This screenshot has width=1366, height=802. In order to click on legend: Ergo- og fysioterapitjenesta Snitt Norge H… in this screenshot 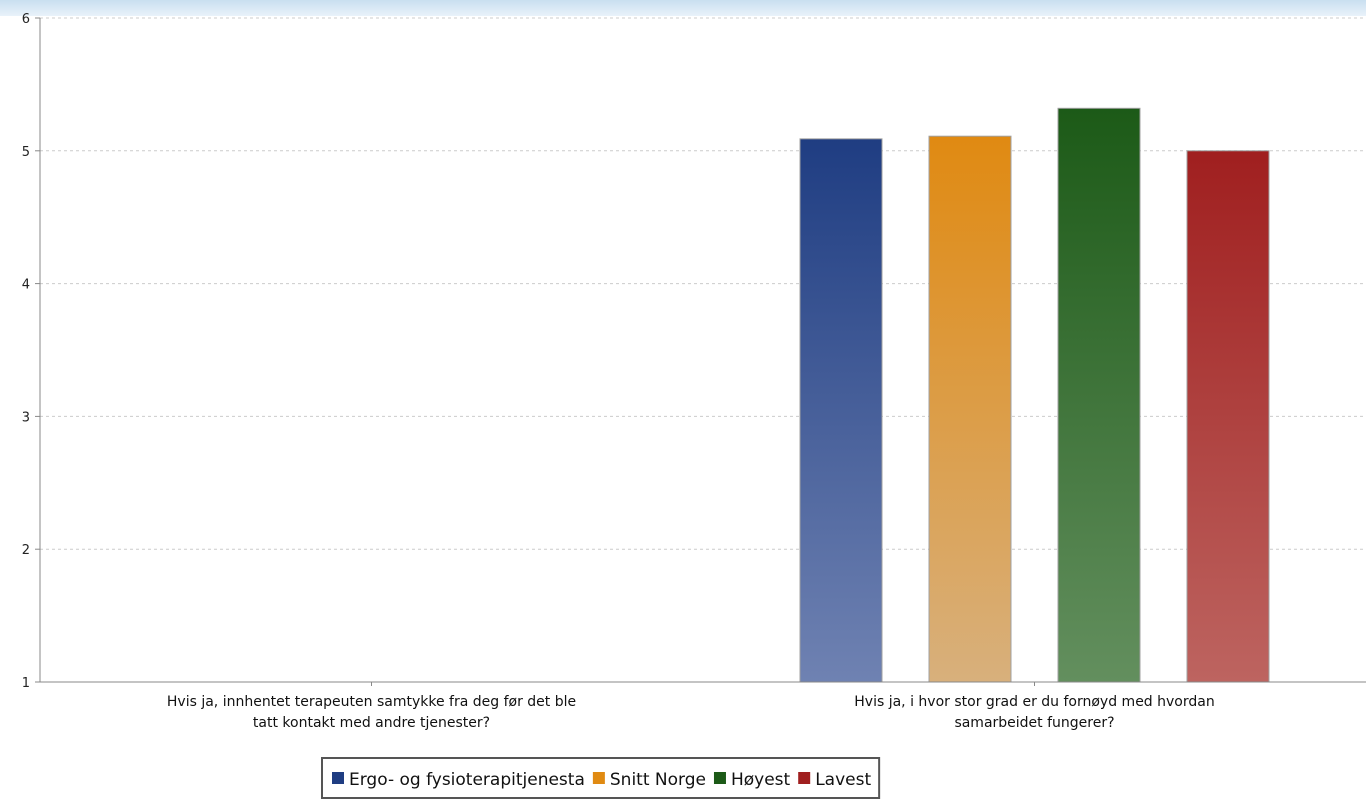, I will do `click(601, 778)`.